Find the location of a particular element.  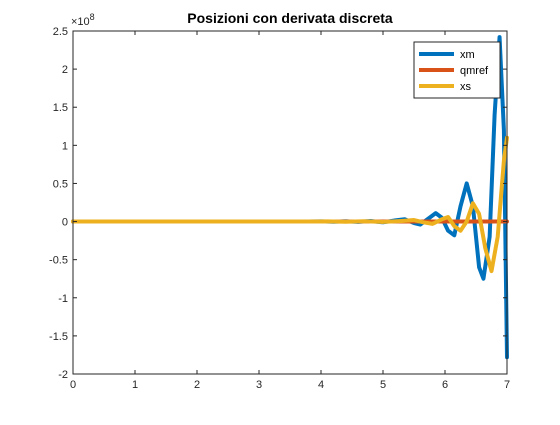

x-tick-label: 0 is located at coordinates (73, 385).